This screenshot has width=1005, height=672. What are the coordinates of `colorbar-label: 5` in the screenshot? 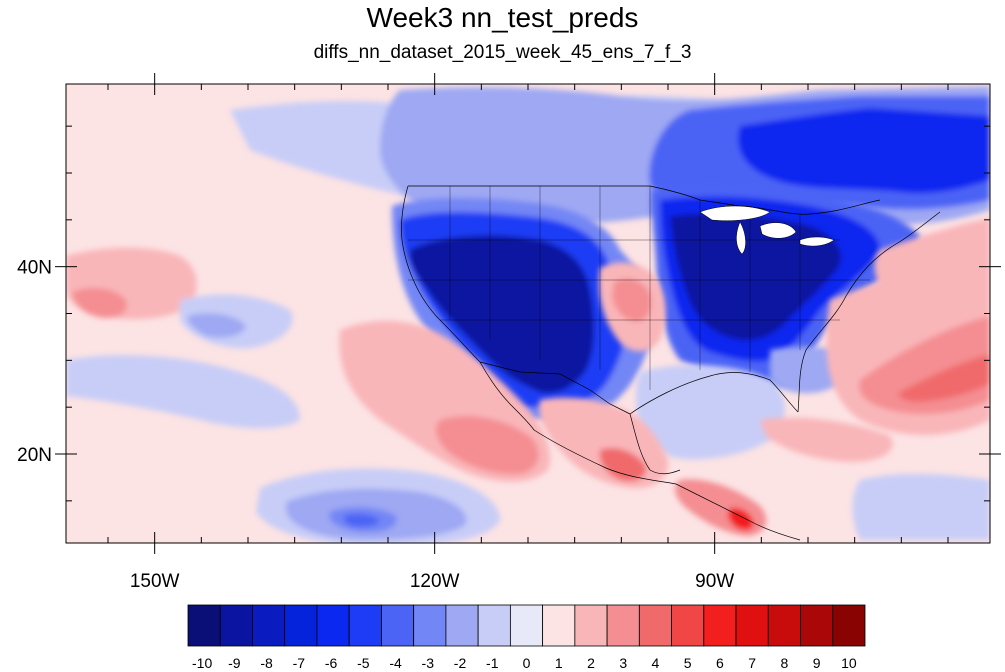 It's located at (688, 663).